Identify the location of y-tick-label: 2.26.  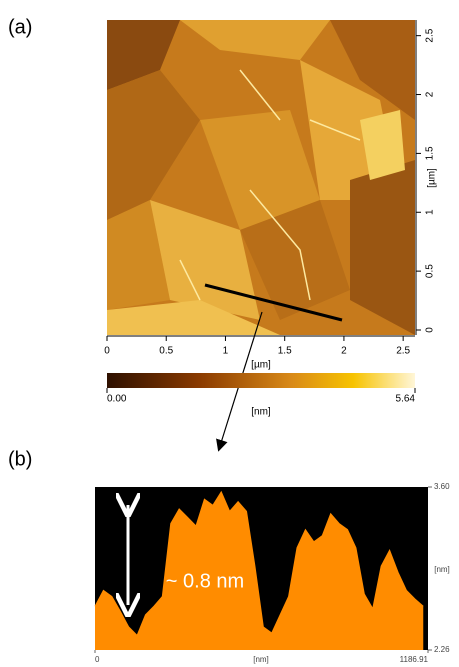
(442, 649).